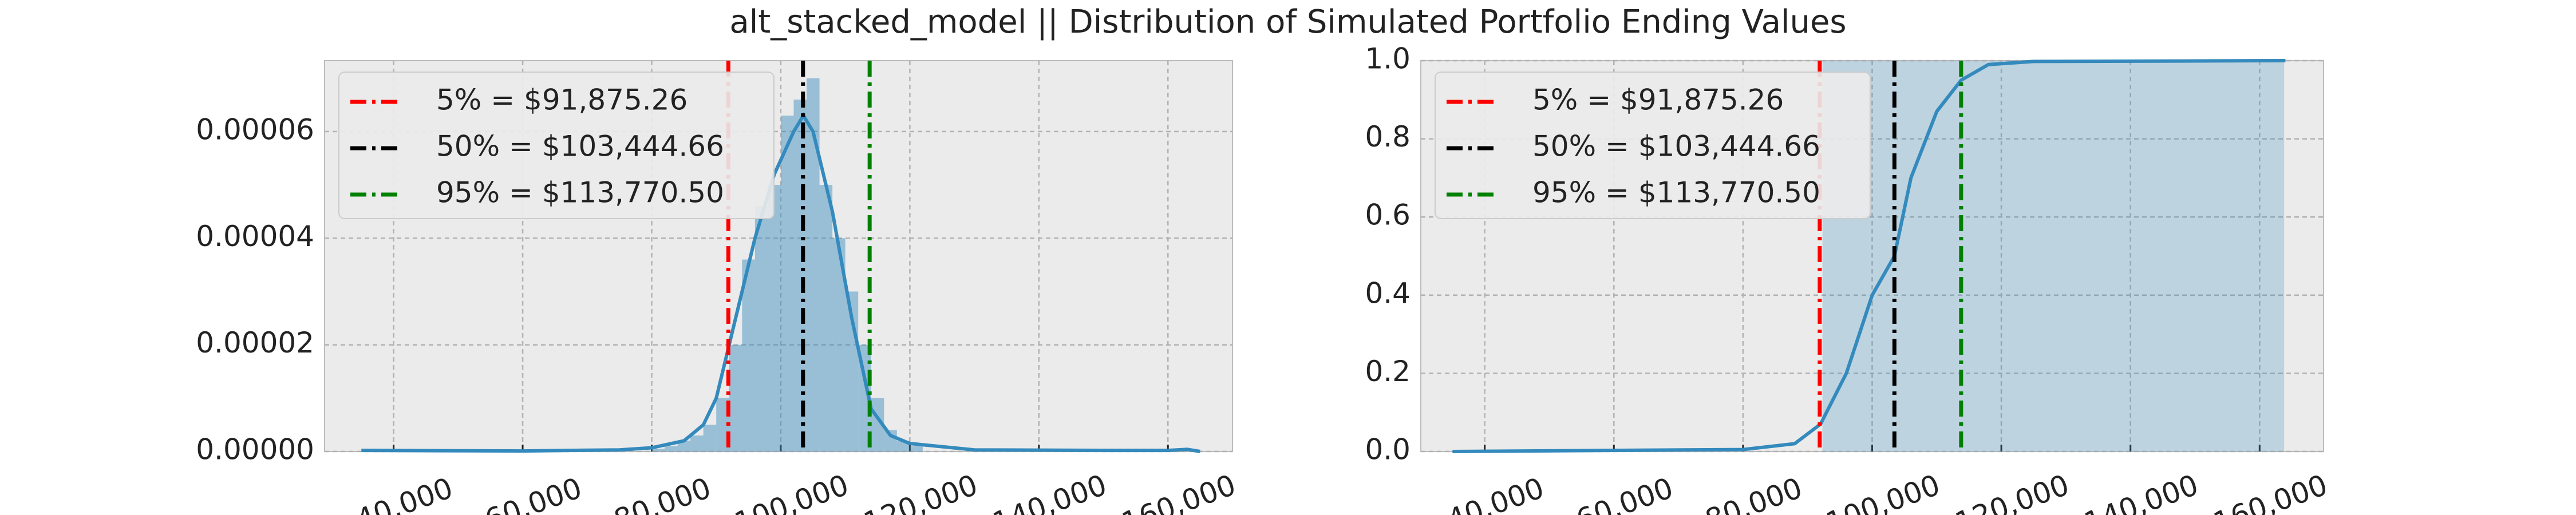  What do you see at coordinates (1388, 59) in the screenshot?
I see `y-tick-label: 1.0` at bounding box center [1388, 59].